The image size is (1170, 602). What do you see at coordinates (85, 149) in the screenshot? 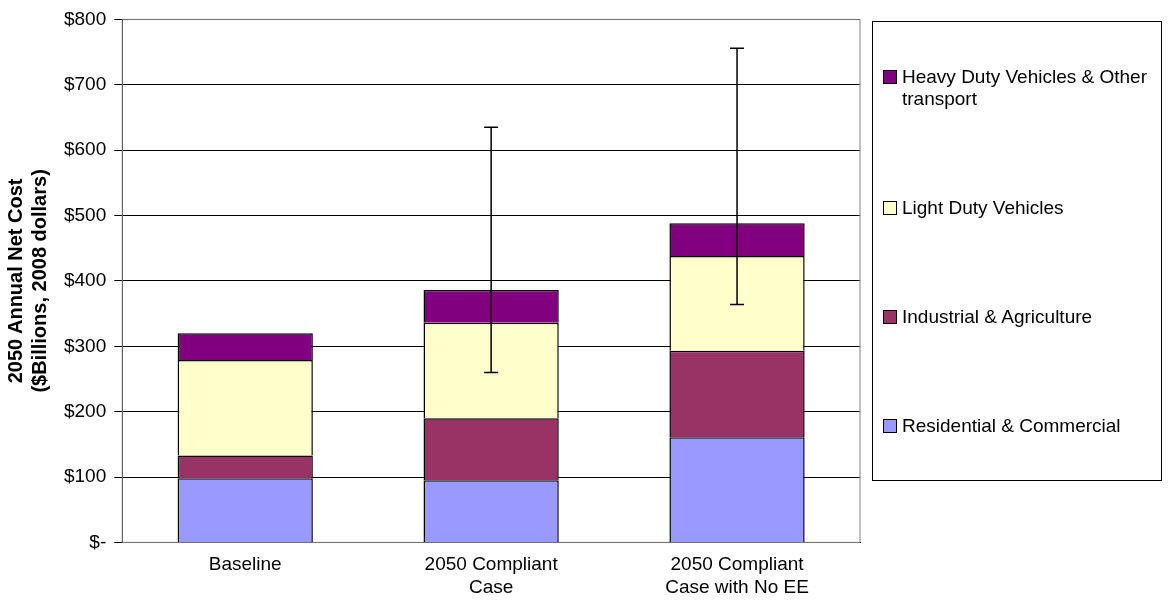
I see `y-tick-label: $600` at bounding box center [85, 149].